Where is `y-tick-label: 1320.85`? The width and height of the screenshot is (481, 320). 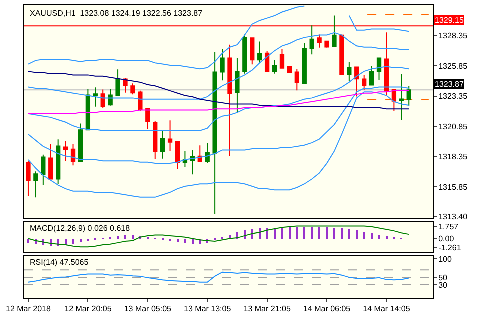 y-tick-label: 1320.85 is located at coordinates (453, 127).